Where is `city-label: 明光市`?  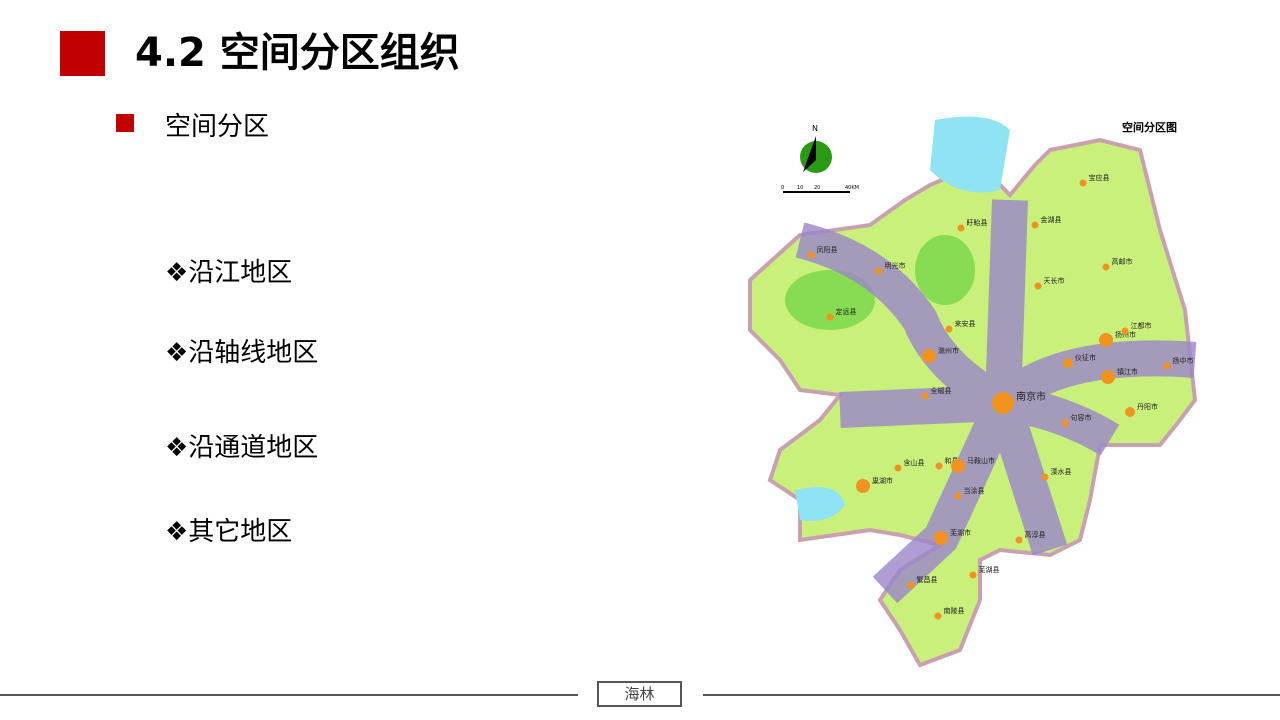 city-label: 明光市 is located at coordinates (895, 265).